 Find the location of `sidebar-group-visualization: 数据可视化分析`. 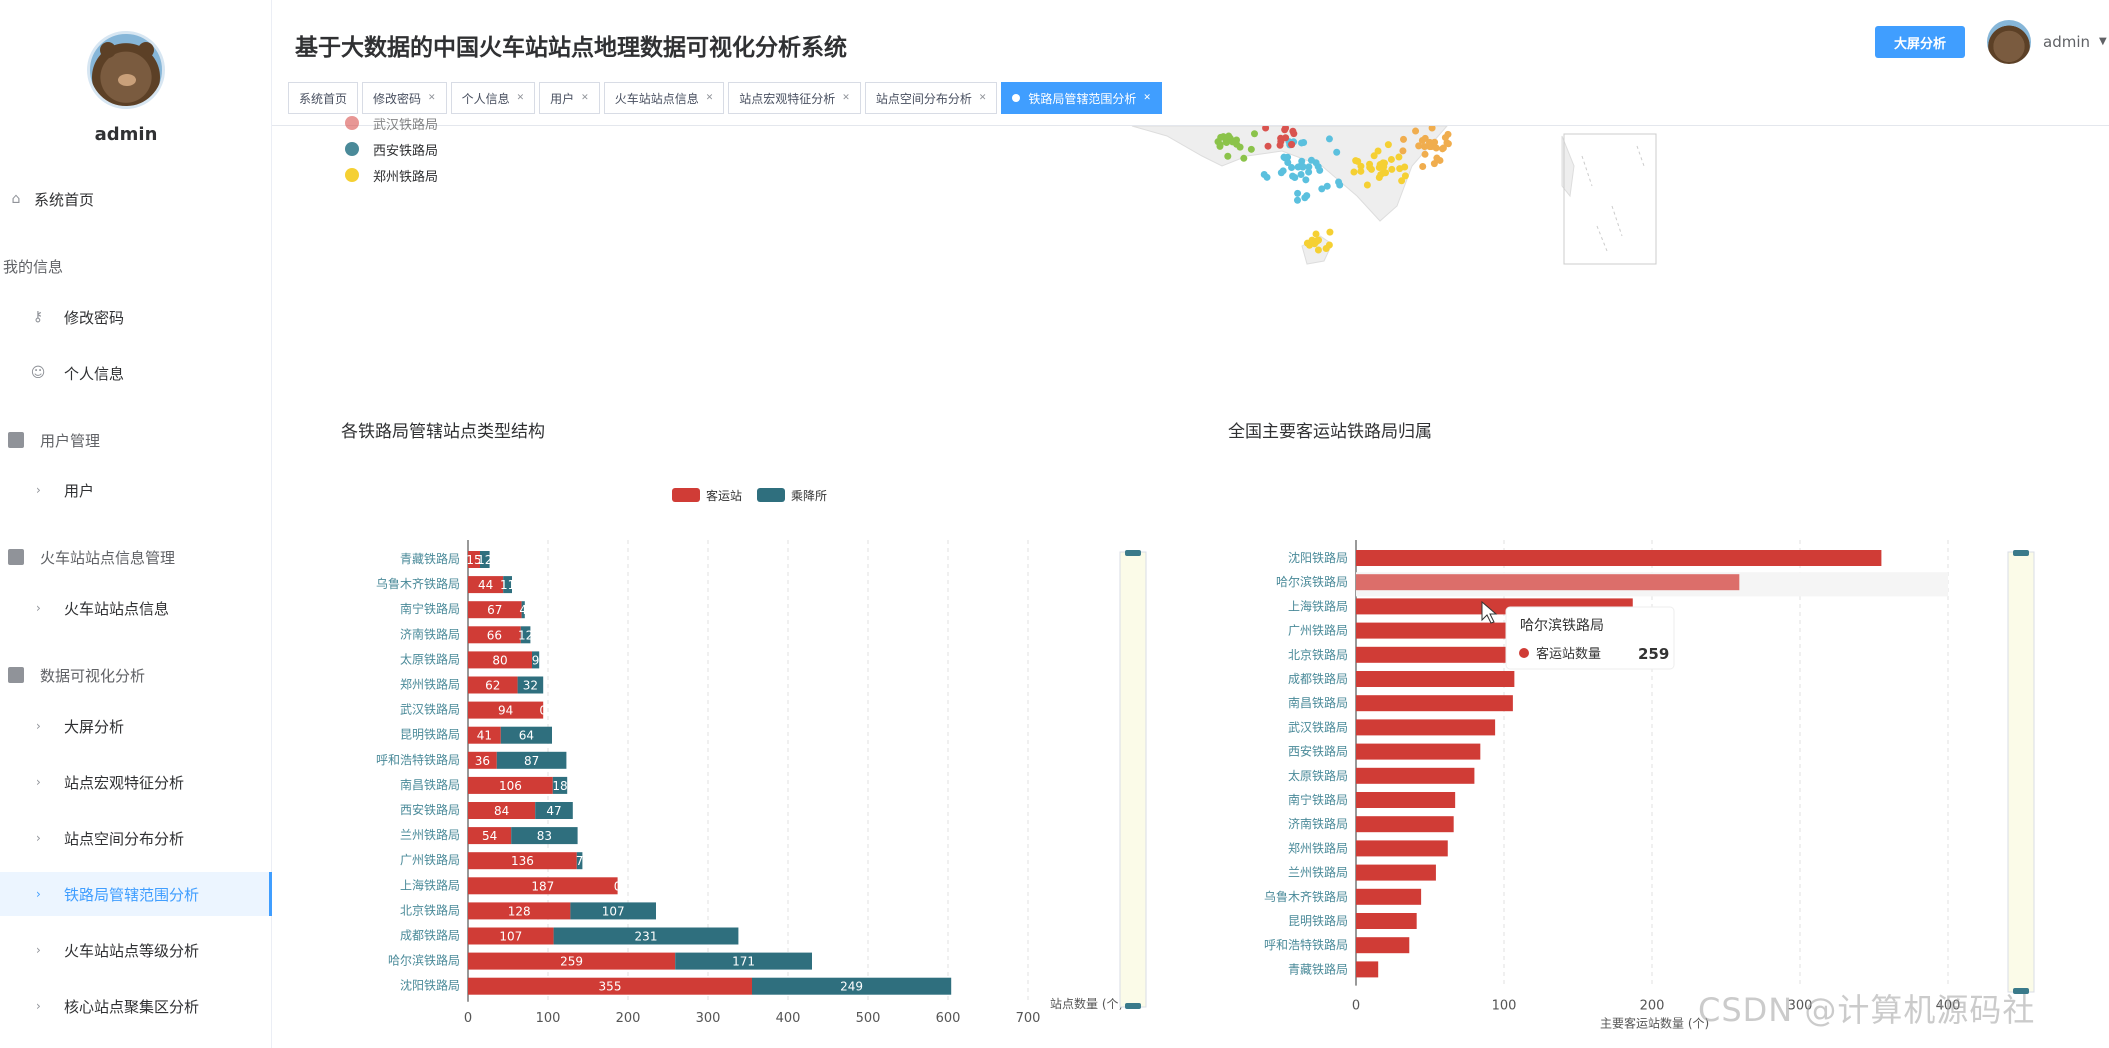

sidebar-group-visualization: 数据可视化分析 is located at coordinates (136, 675).